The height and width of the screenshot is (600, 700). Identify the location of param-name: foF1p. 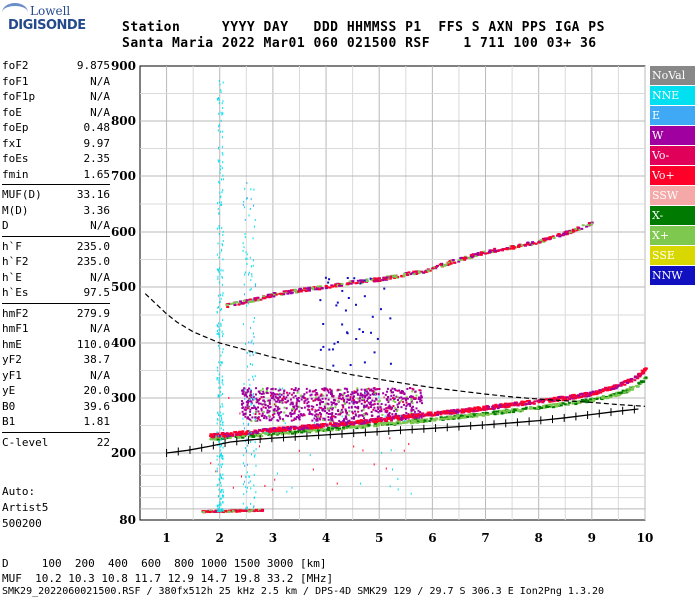
(19, 96).